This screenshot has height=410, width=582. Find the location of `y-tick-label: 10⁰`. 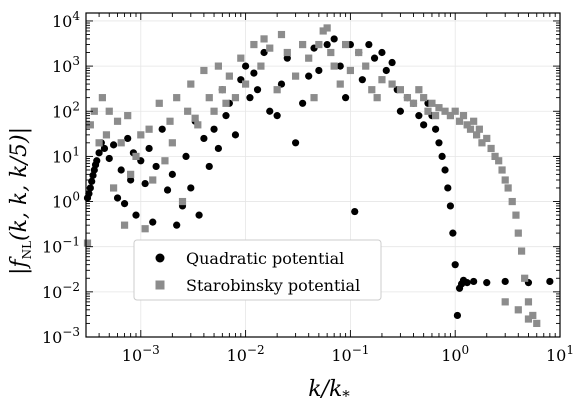

y-tick-label: 10⁰ is located at coordinates (66, 201).